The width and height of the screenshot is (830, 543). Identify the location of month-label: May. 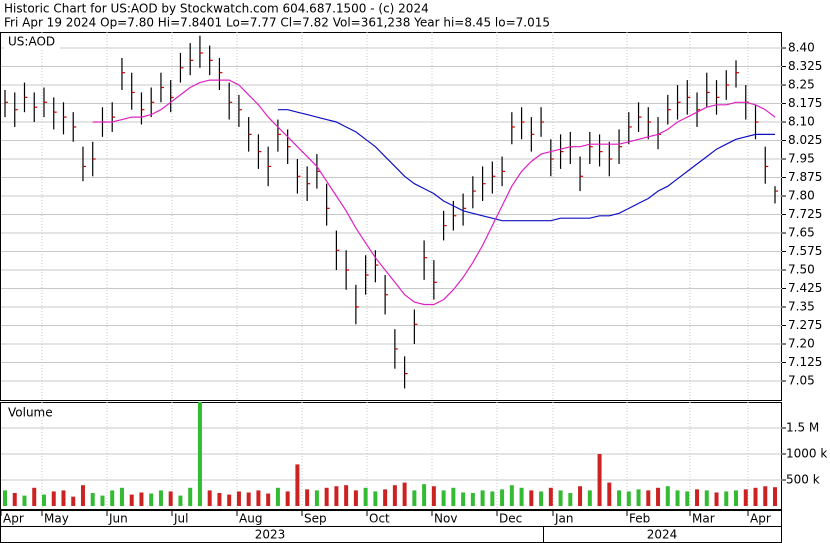
(56, 519).